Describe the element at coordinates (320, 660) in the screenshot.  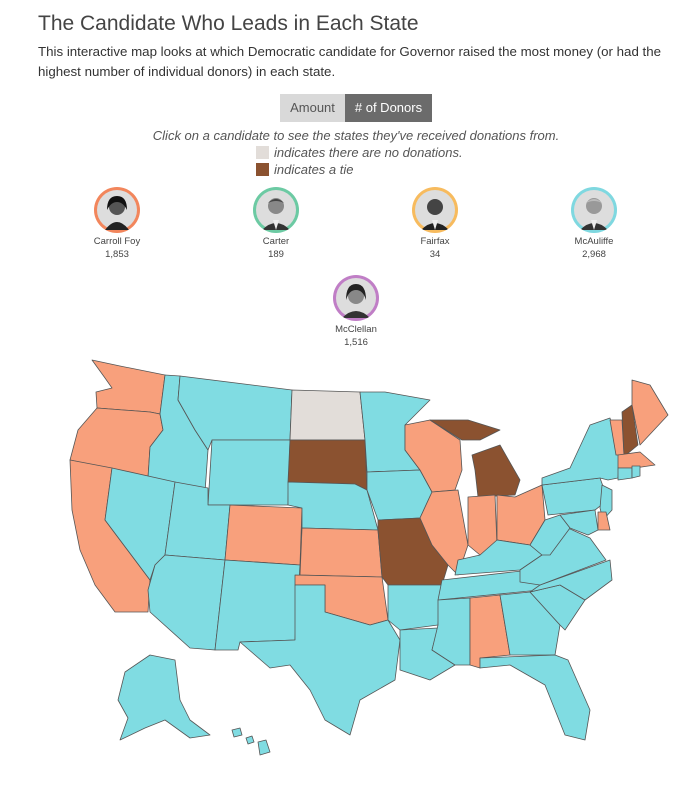
I see `state-texas` at that location.